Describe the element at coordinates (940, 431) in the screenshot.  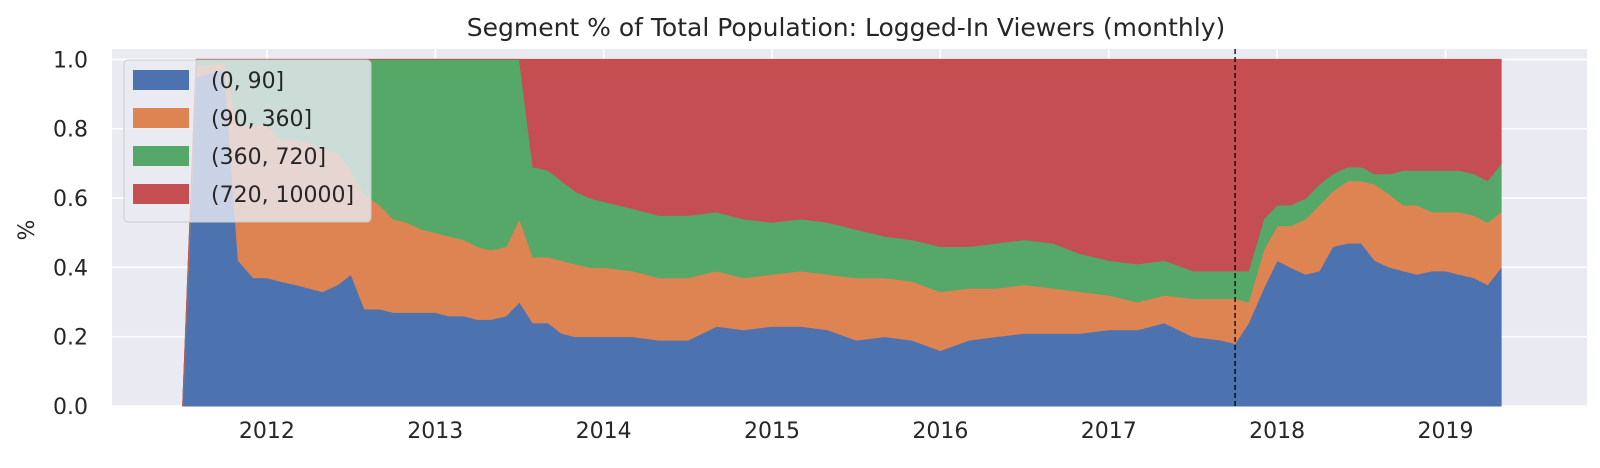
I see `x-tick-label: 2016` at that location.